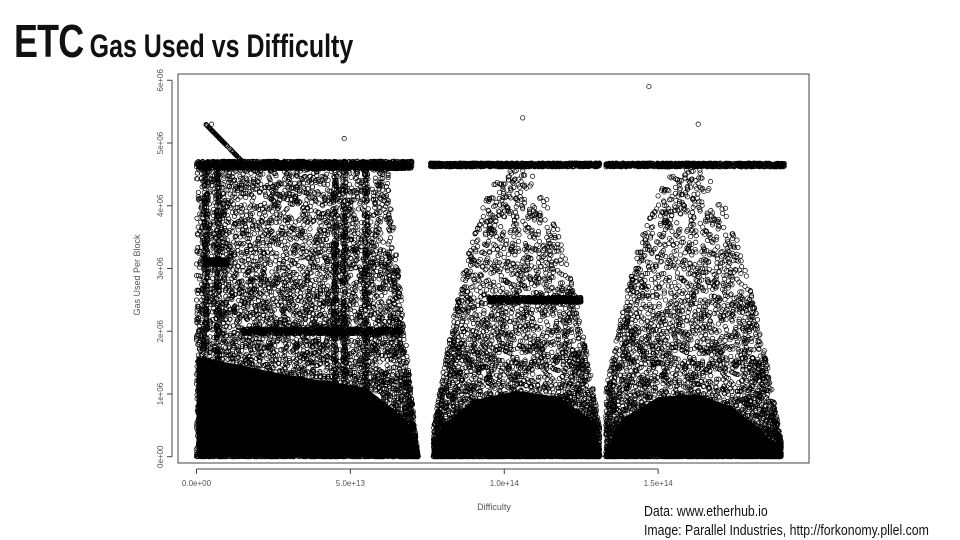  I want to click on data-source-credit: Data: www.etherhub.io, so click(786, 511).